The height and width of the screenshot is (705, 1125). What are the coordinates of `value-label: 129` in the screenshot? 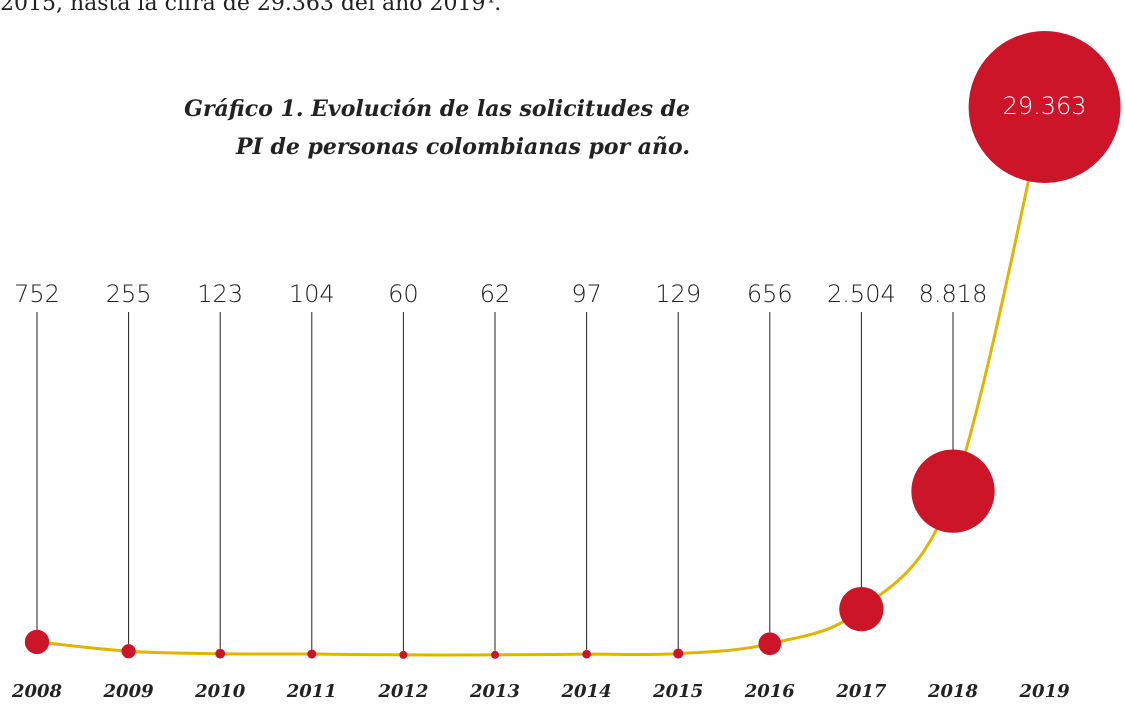 It's located at (678, 294).